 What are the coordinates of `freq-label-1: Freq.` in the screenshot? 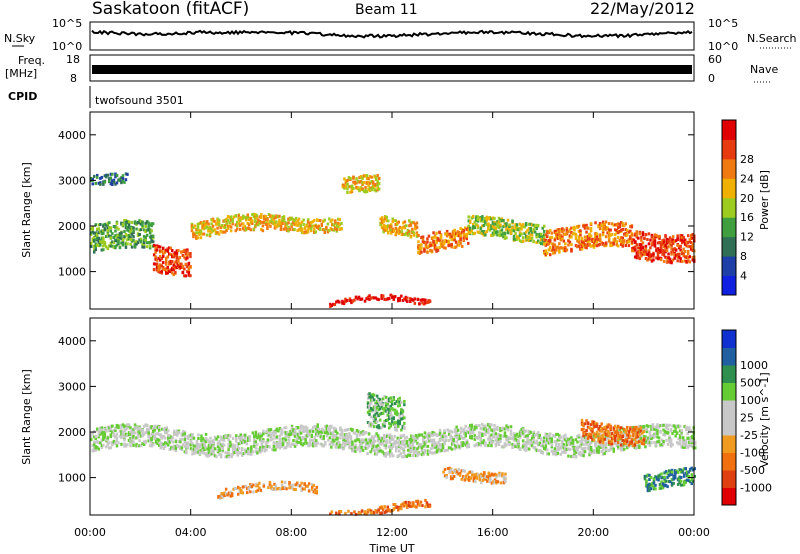 It's located at (31, 60).